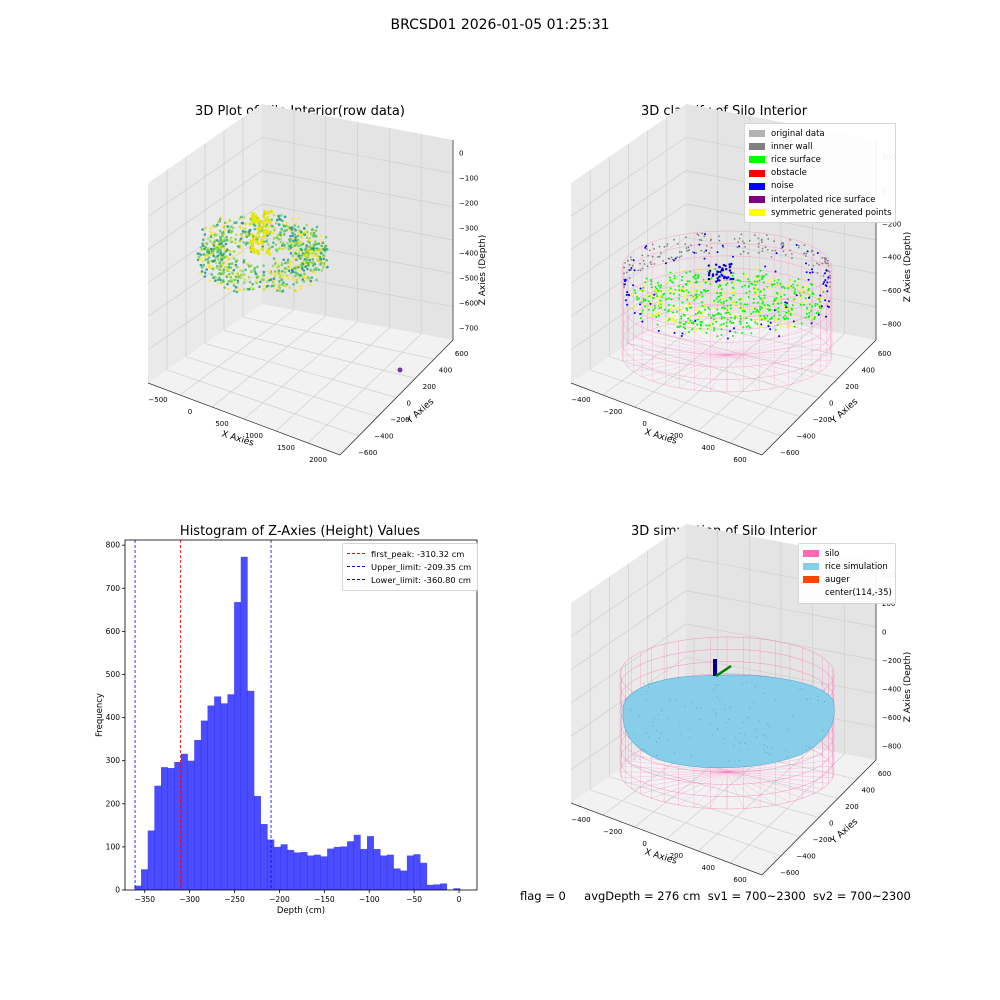 This screenshot has width=1000, height=1000. Describe the element at coordinates (820, 133) in the screenshot. I see `legend-item-original-data: original data` at that location.